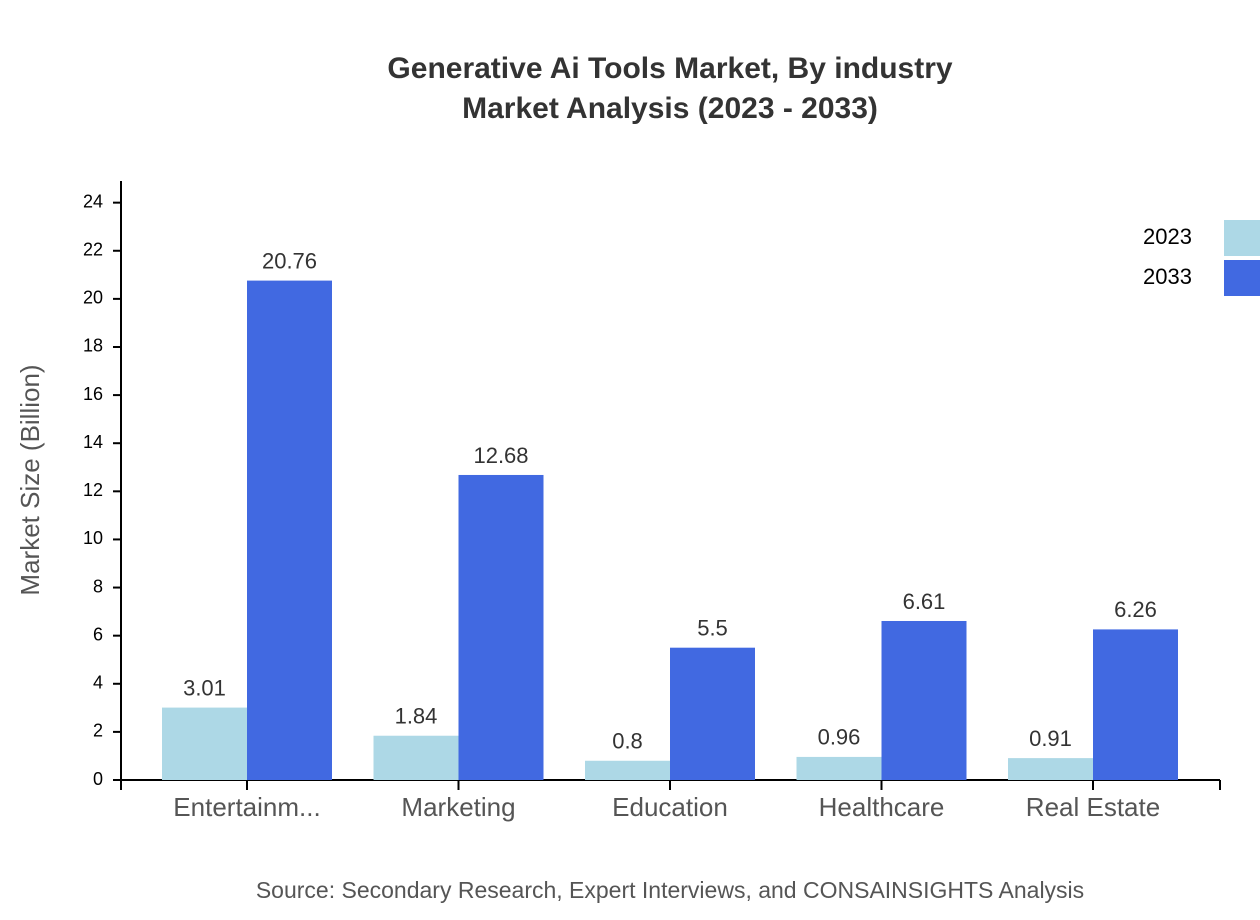 The image size is (1260, 920). I want to click on y-tick-label: 10, so click(93, 538).